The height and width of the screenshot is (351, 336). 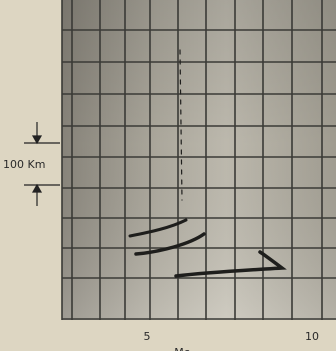 I want to click on x-tick-label: 5, so click(x=147, y=336).